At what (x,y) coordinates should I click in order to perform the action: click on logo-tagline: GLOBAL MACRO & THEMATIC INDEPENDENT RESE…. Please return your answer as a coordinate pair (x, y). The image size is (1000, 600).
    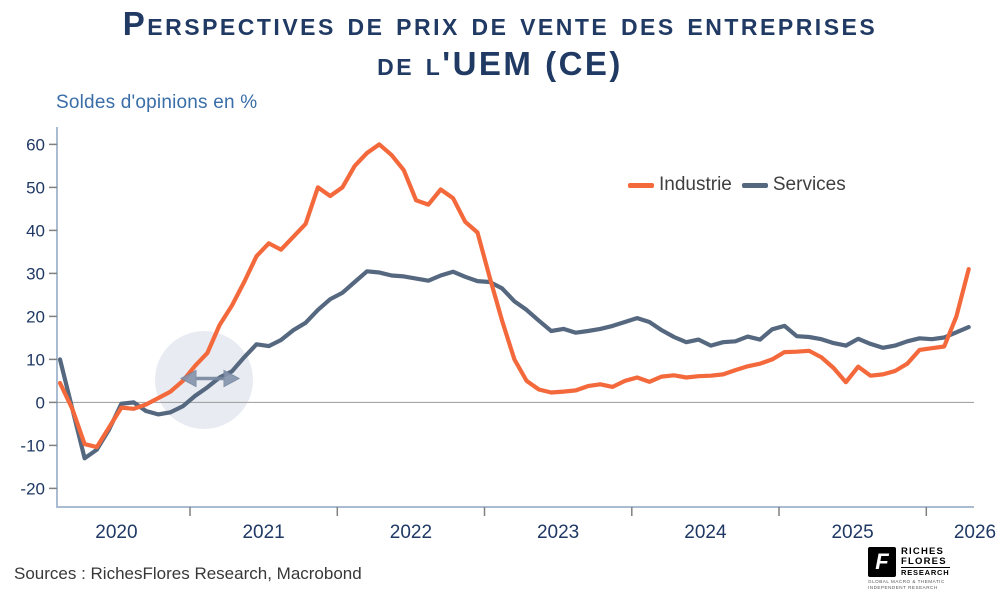
    Looking at the image, I should click on (906, 584).